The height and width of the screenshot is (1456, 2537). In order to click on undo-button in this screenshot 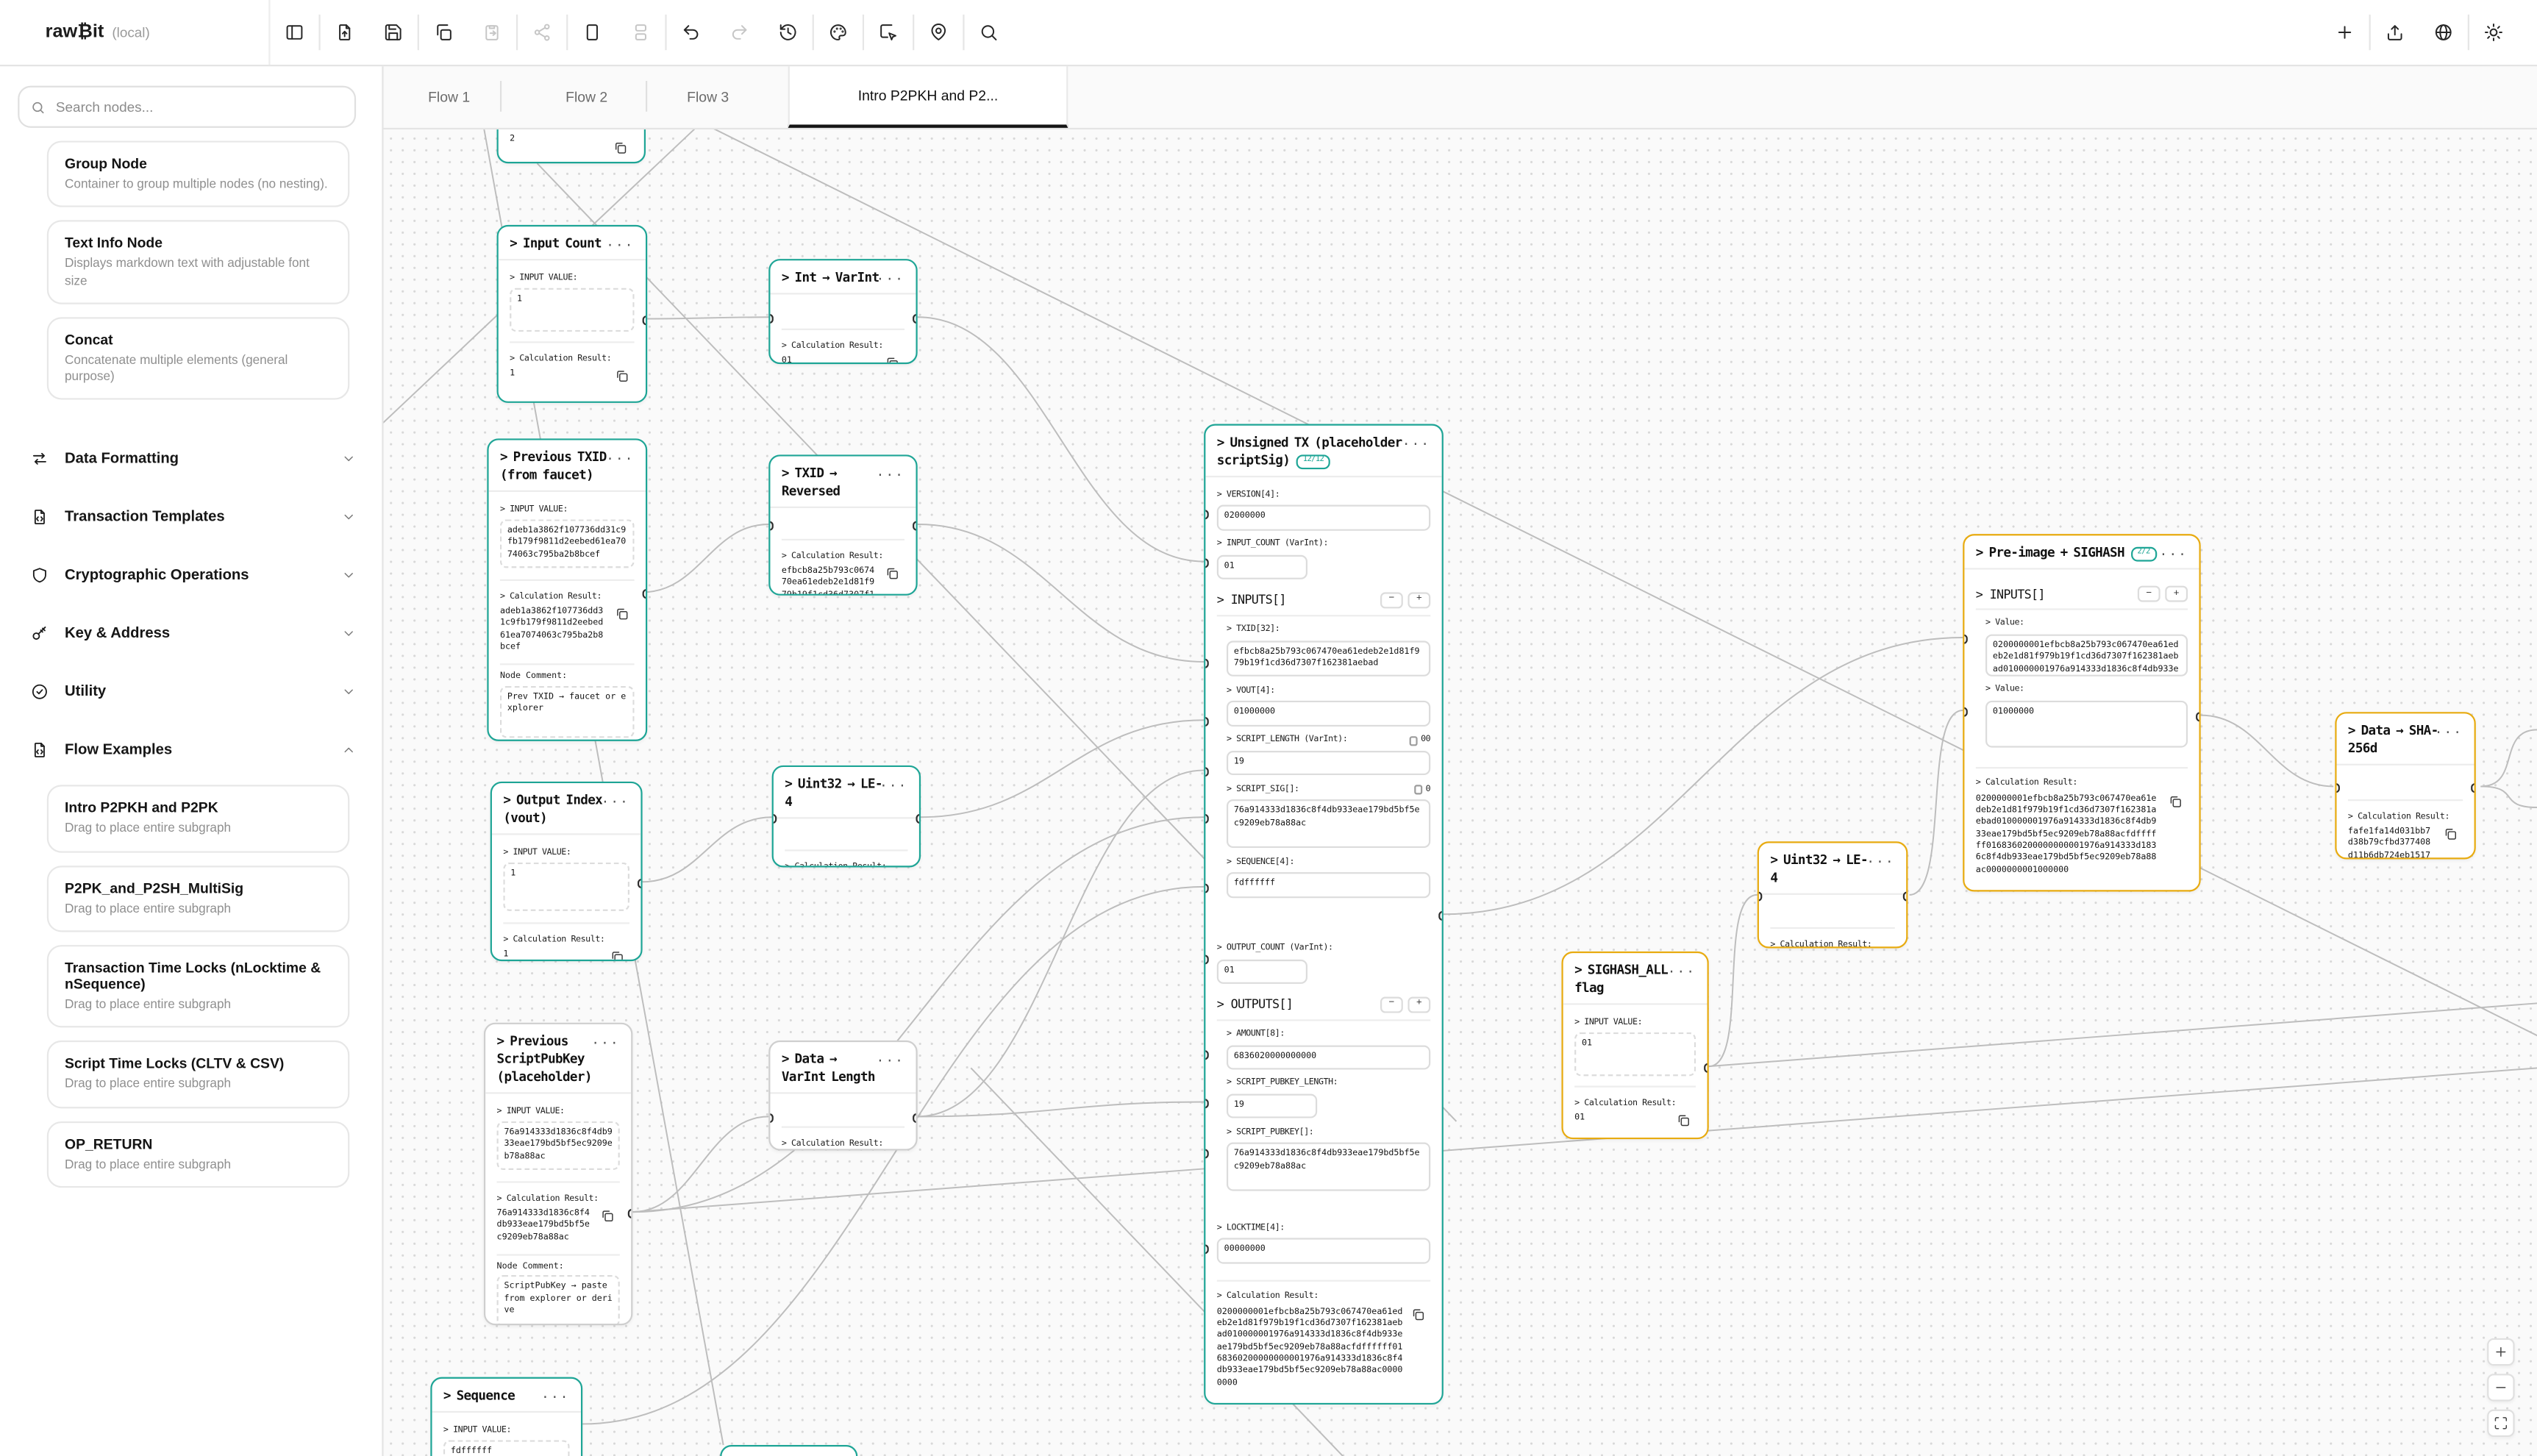, I will do `click(691, 32)`.